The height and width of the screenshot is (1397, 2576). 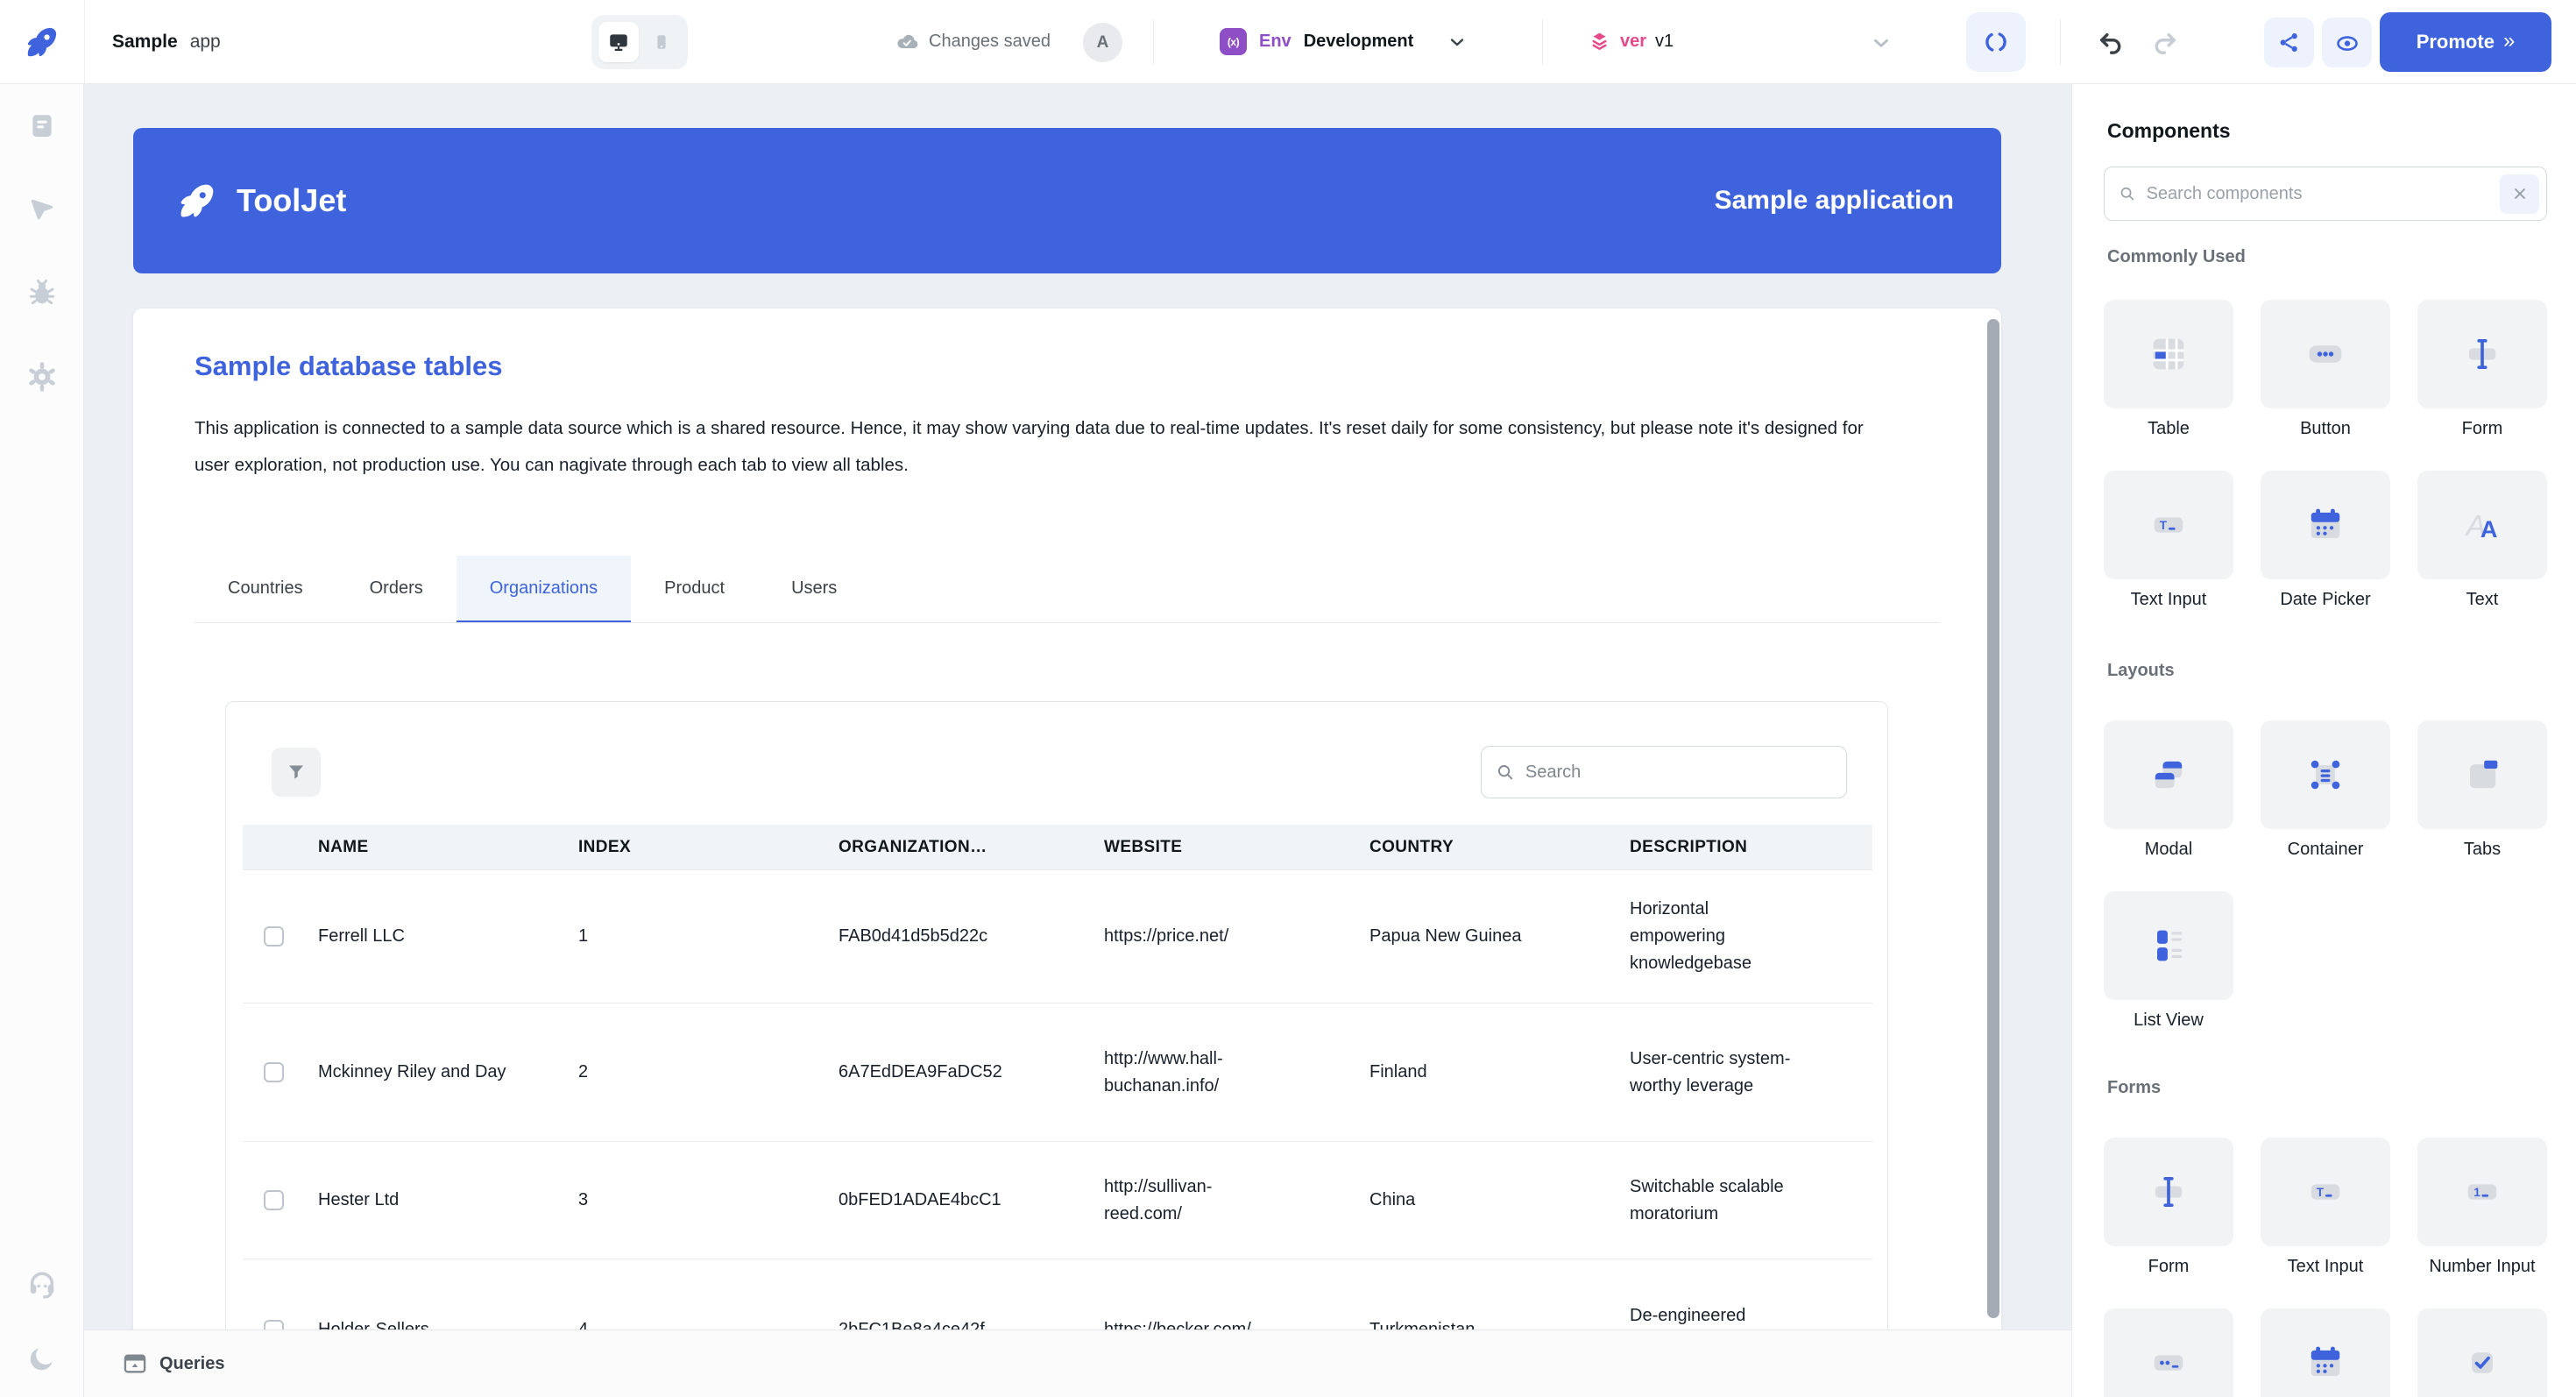 I want to click on component-tile-modal: Modal, so click(x=2168, y=790).